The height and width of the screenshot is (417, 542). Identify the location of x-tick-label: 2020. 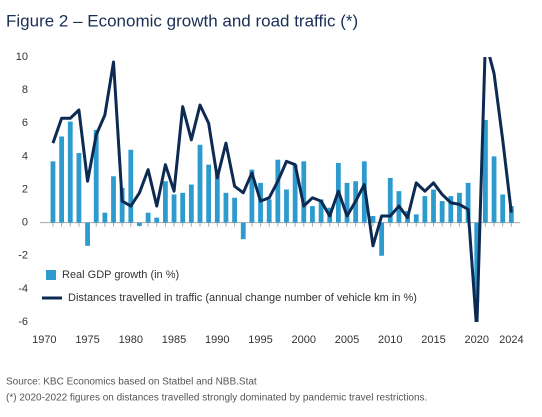
(477, 340).